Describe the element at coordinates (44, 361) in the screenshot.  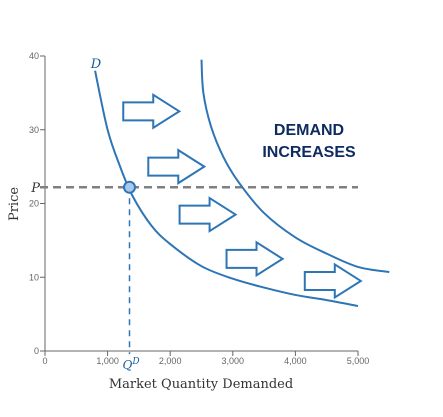
I see `x-tick-label: 0` at that location.